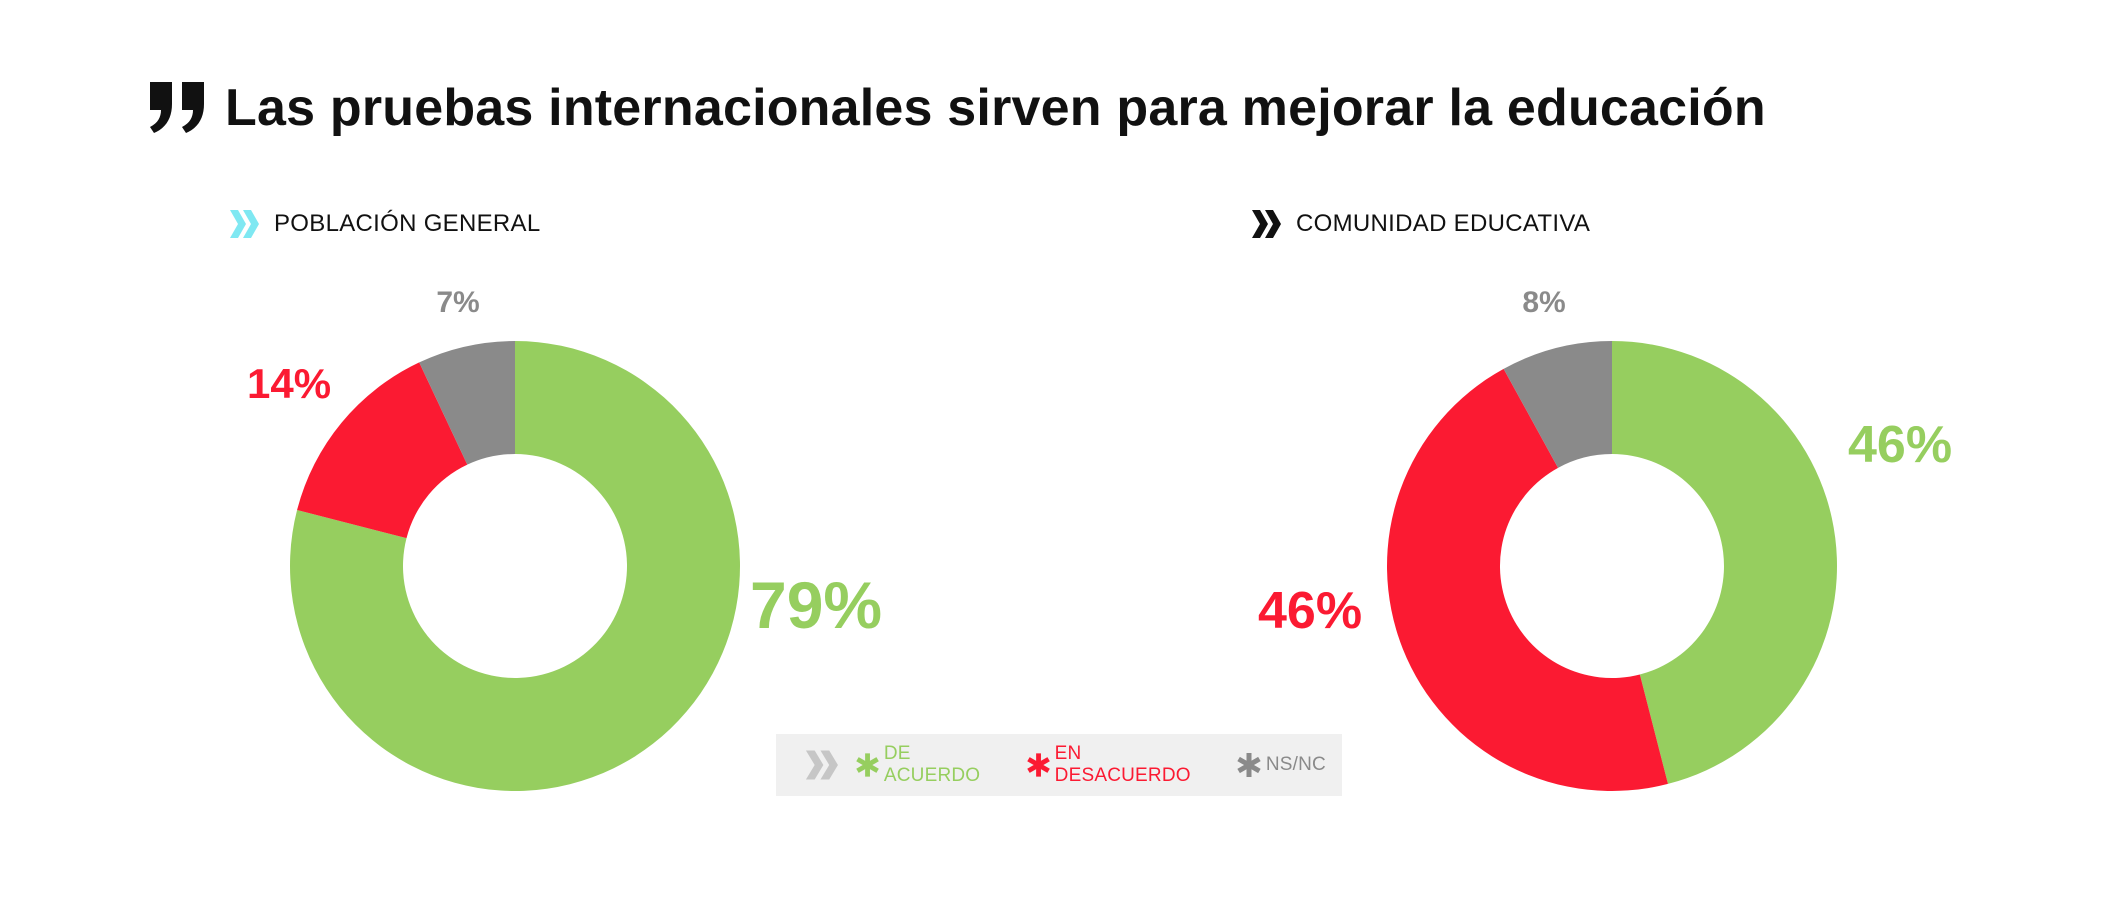  What do you see at coordinates (1443, 223) in the screenshot?
I see `chart-title-comunidad: COMUNIDAD EDUCATIVA` at bounding box center [1443, 223].